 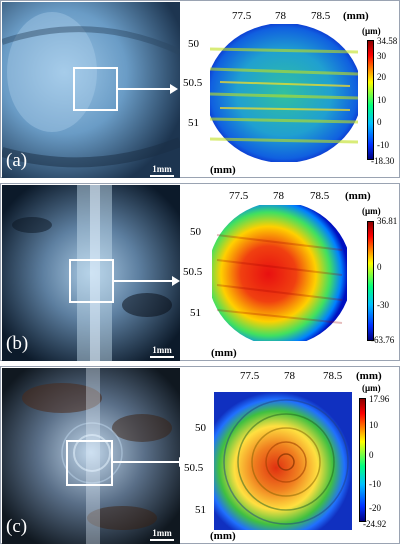 What do you see at coordinates (383, 340) in the screenshot?
I see `colorbar-label: -63.76` at bounding box center [383, 340].